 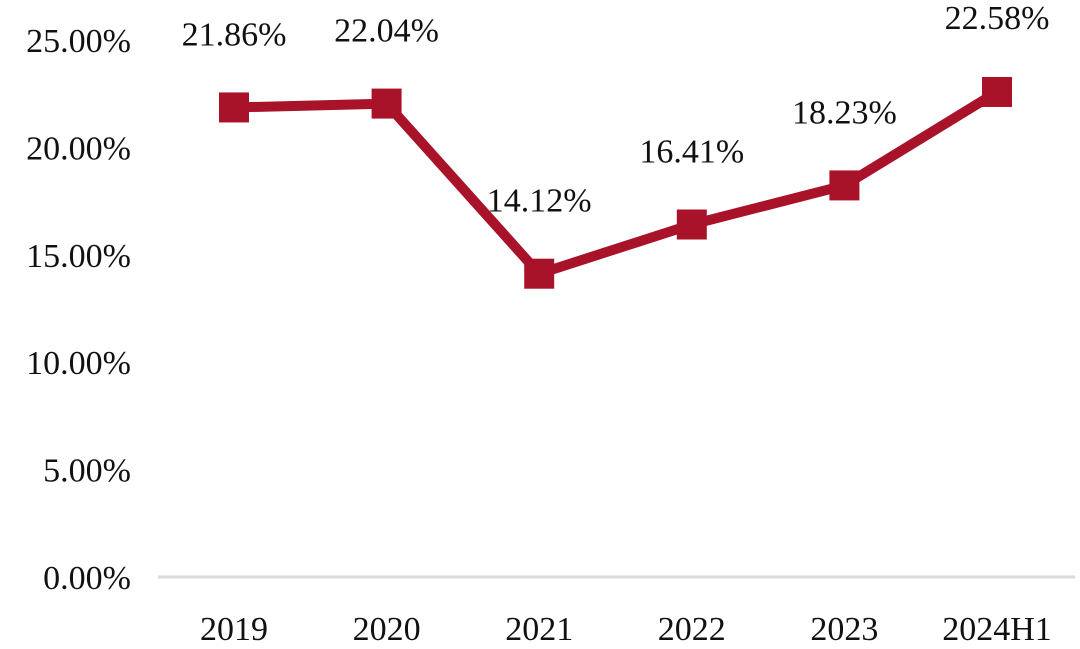 What do you see at coordinates (234, 34) in the screenshot?
I see `data-label: 21.86%` at bounding box center [234, 34].